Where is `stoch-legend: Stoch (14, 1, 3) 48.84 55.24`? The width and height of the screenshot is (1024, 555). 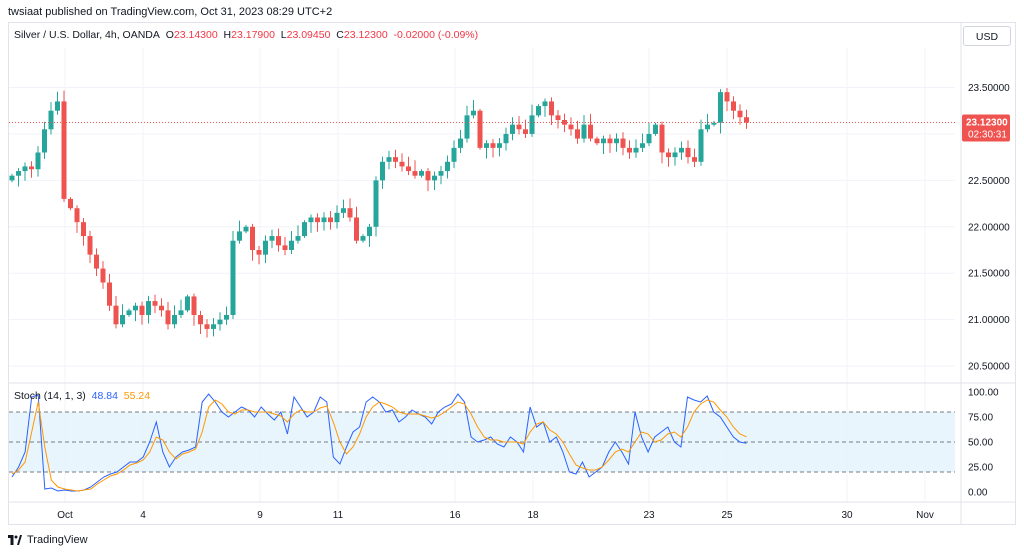 stoch-legend: Stoch (14, 1, 3) 48.84 55.24 is located at coordinates (82, 396).